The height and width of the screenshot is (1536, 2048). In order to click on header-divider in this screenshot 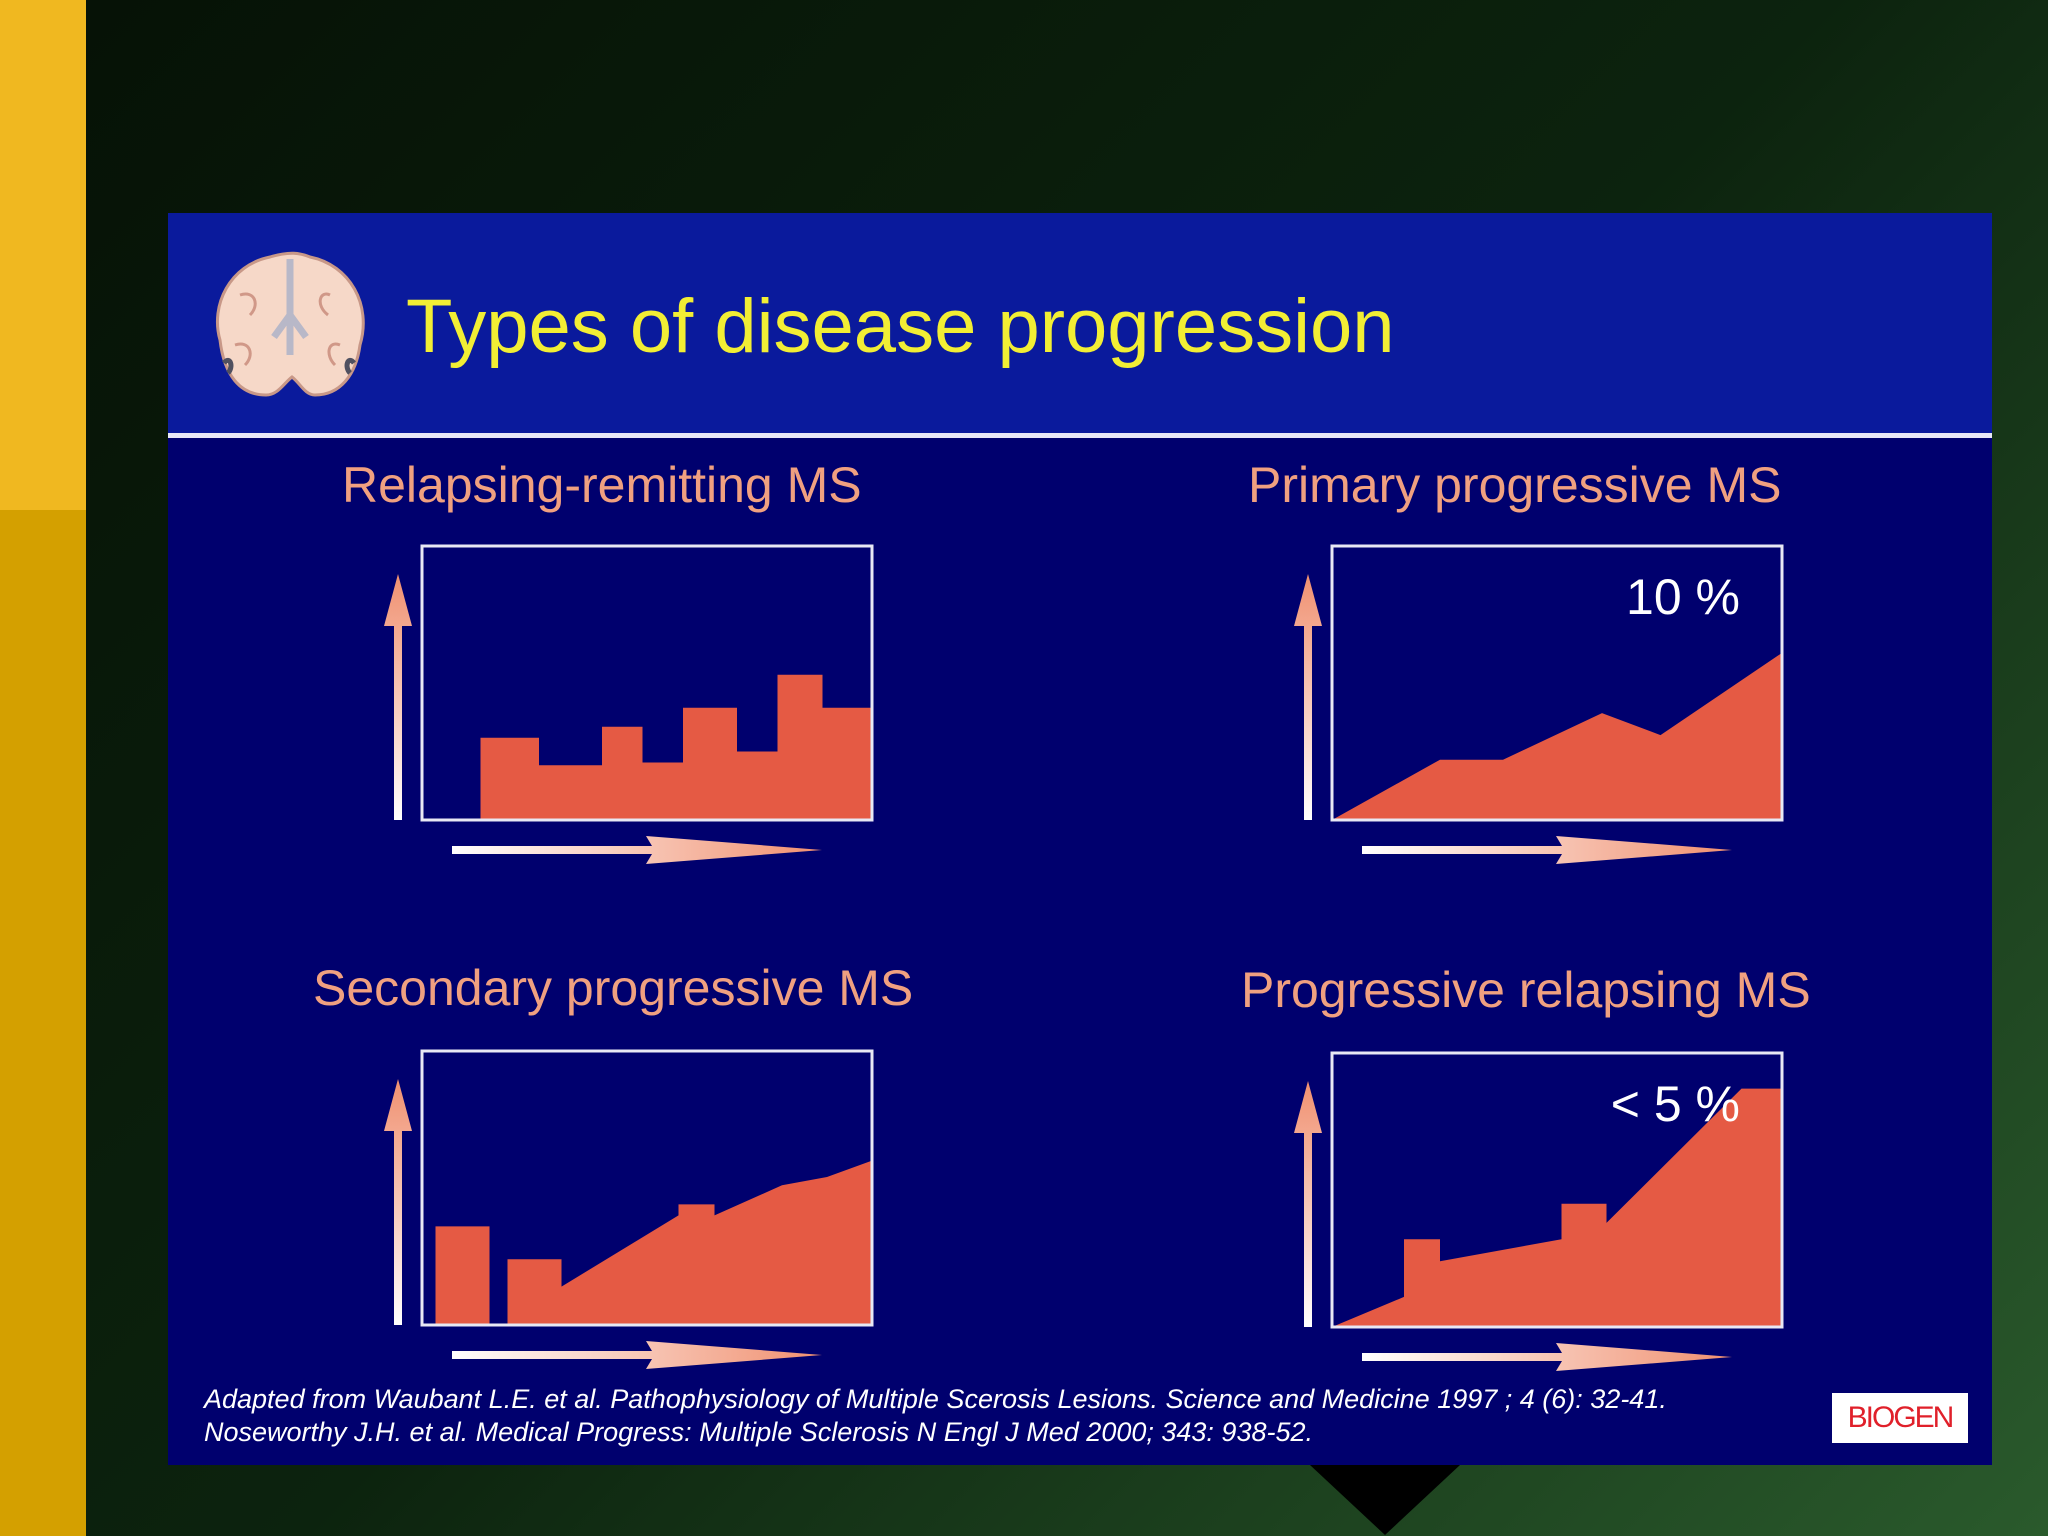, I will do `click(1080, 435)`.